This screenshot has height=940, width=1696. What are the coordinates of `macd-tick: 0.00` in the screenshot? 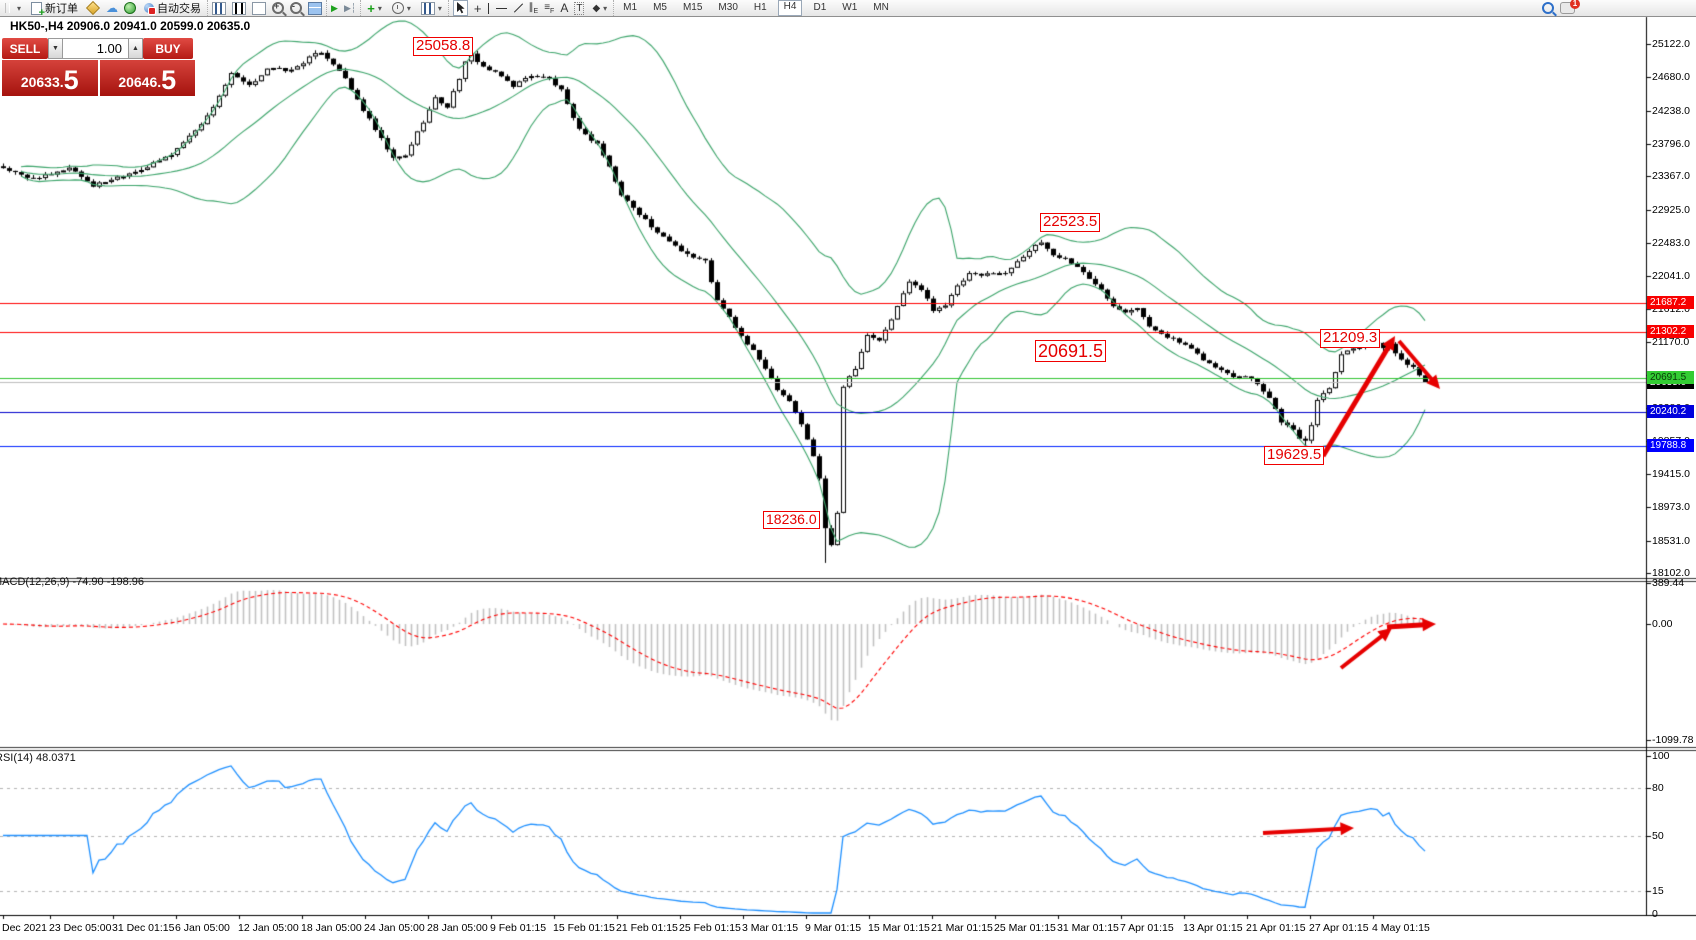 It's located at (1662, 624).